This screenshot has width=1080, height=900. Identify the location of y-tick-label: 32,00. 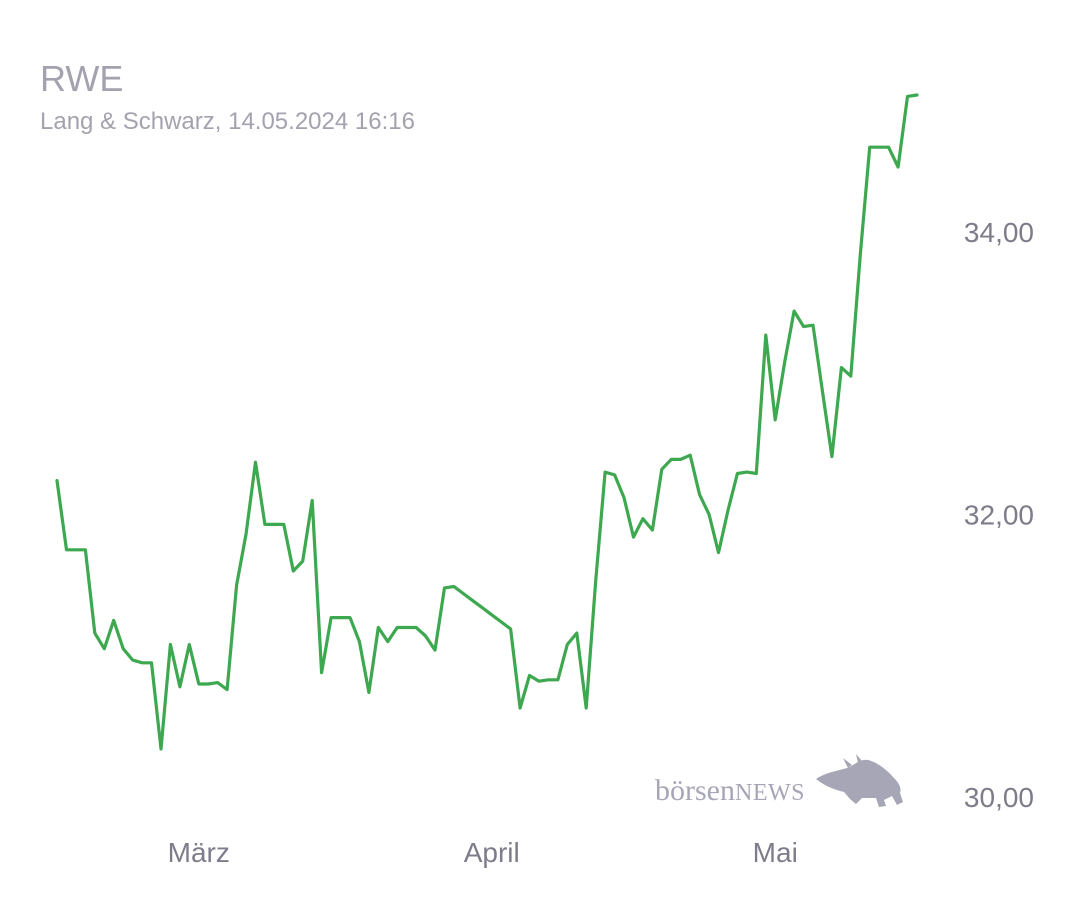
(999, 515).